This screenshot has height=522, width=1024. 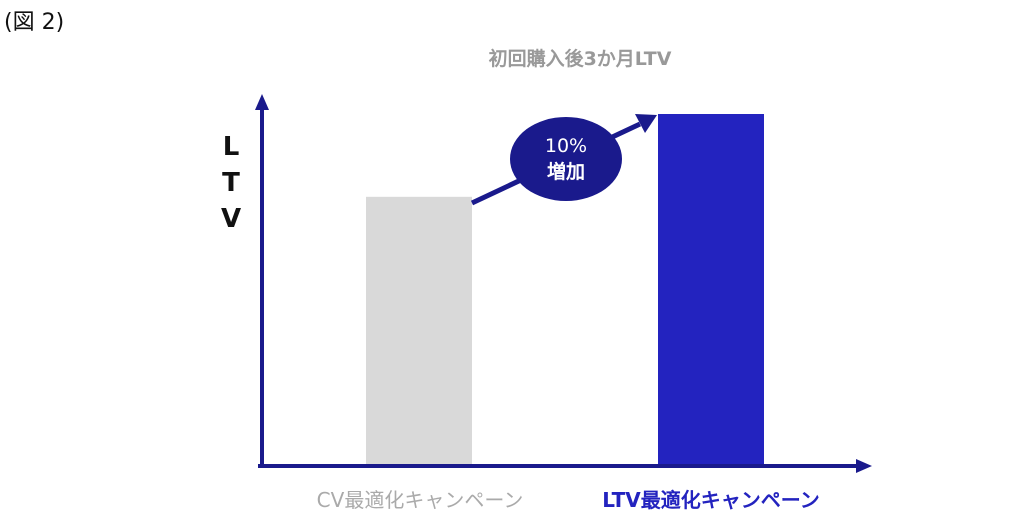 I want to click on increase-arrowhead-icon, so click(x=646, y=123).